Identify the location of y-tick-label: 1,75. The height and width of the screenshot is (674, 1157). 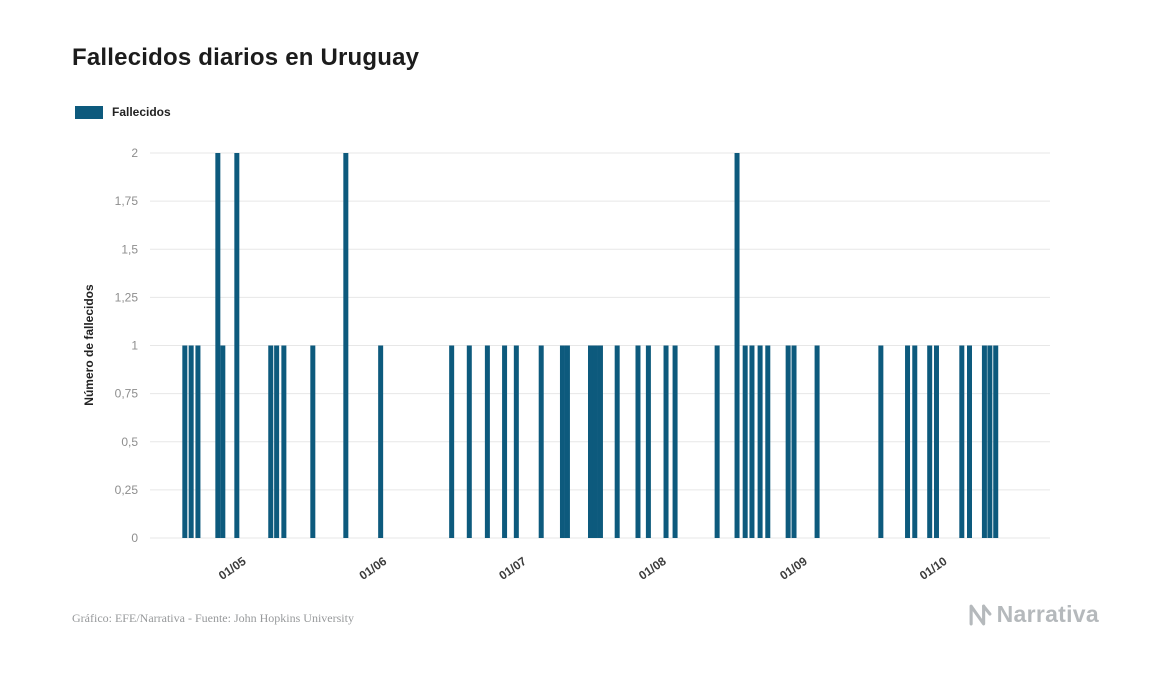
(127, 201).